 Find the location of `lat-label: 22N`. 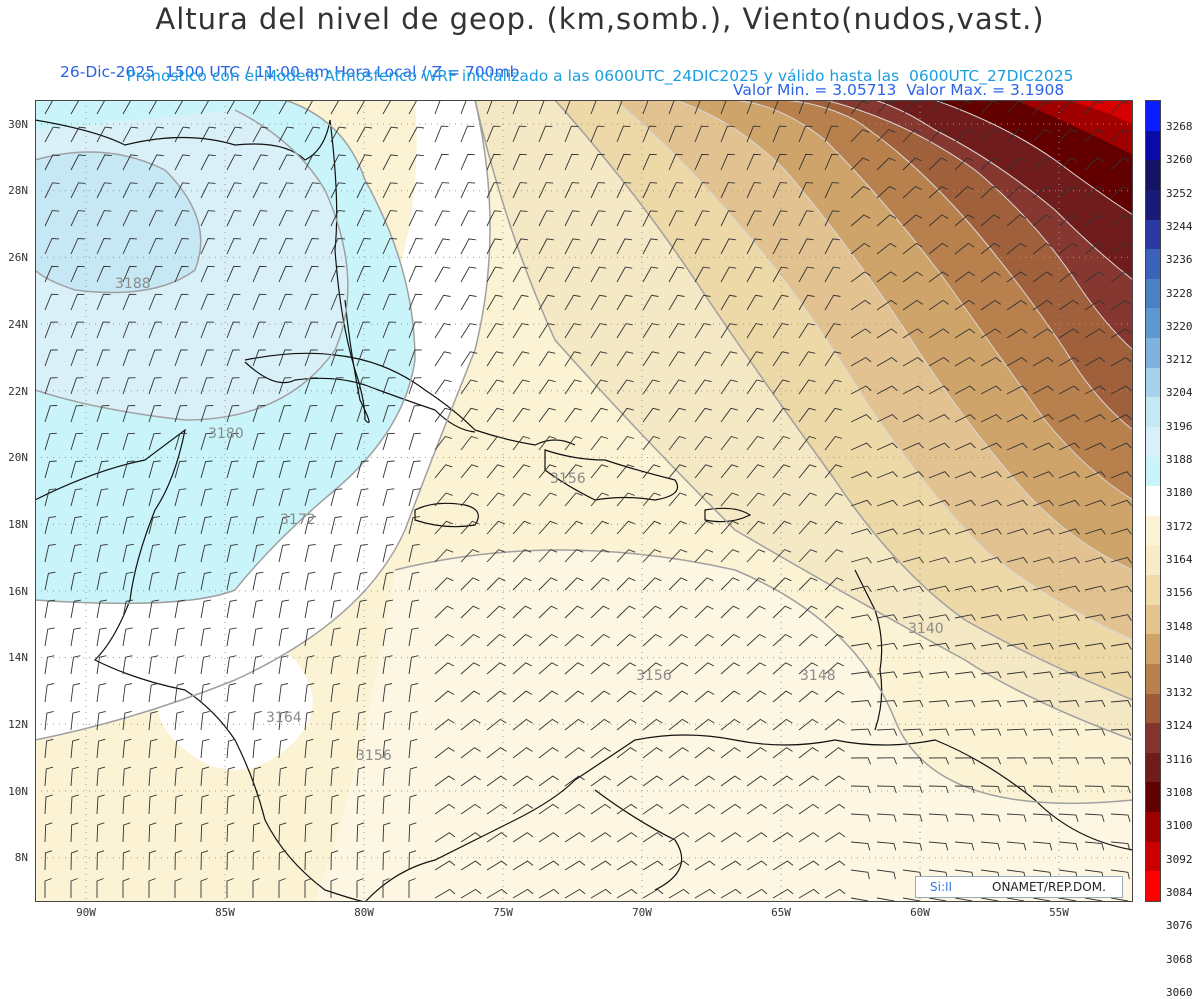

lat-label: 22N is located at coordinates (18, 391).